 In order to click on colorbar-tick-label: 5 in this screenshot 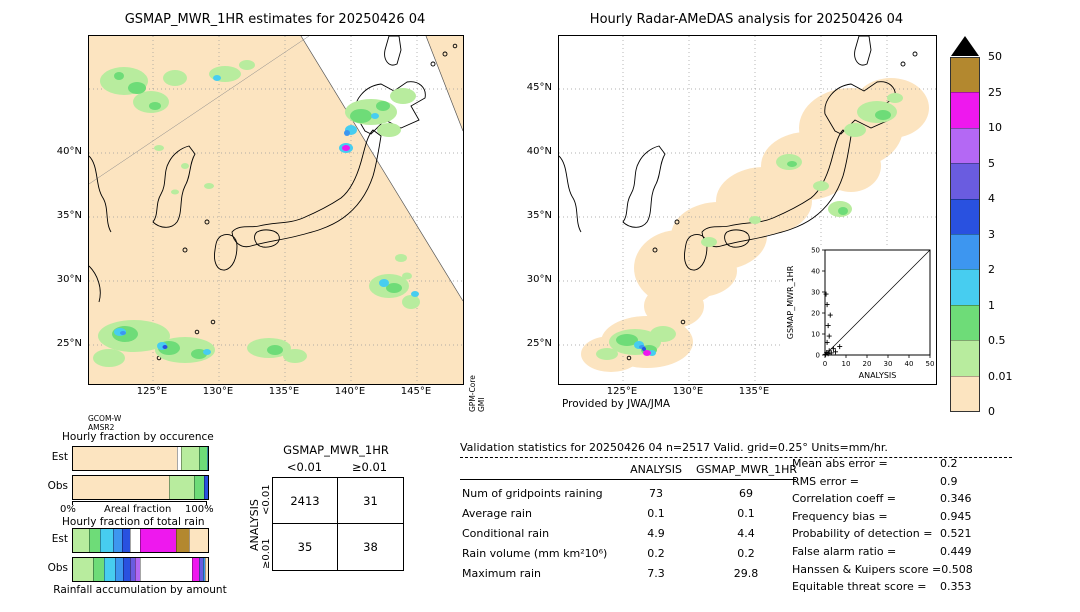, I will do `click(991, 163)`.